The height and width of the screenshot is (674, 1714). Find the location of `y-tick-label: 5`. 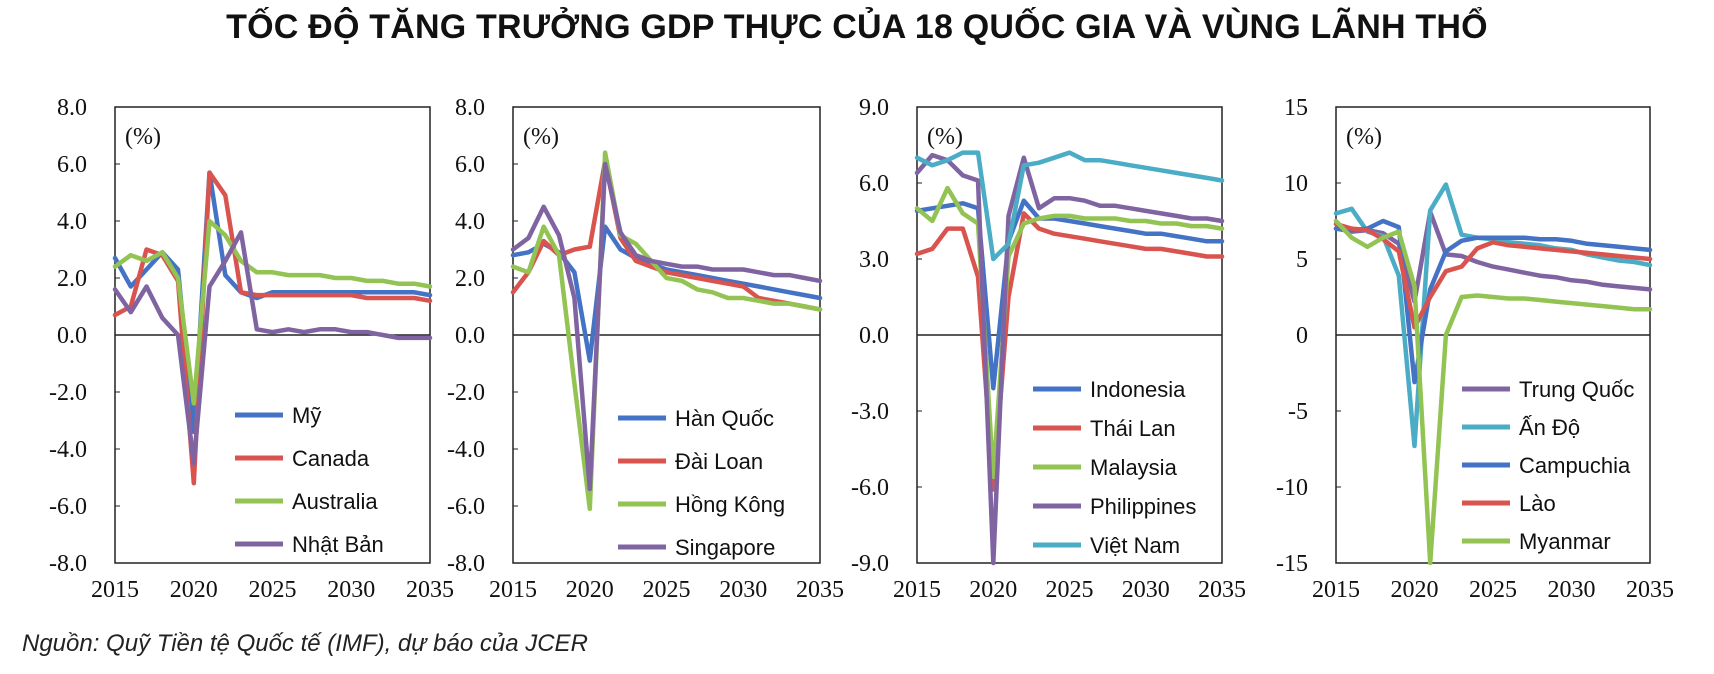

y-tick-label: 5 is located at coordinates (1302, 260).